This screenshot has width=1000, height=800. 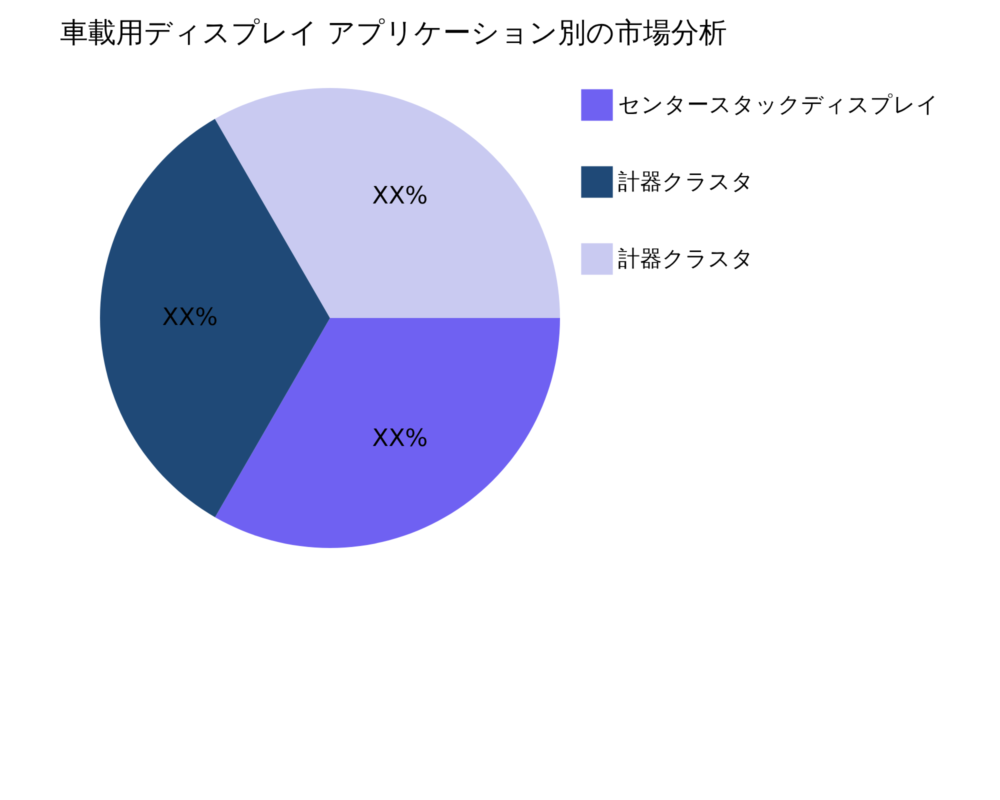 I want to click on chart-title: 車載用ディスプレイ アプリケーション別の市場分析, so click(x=393, y=32).